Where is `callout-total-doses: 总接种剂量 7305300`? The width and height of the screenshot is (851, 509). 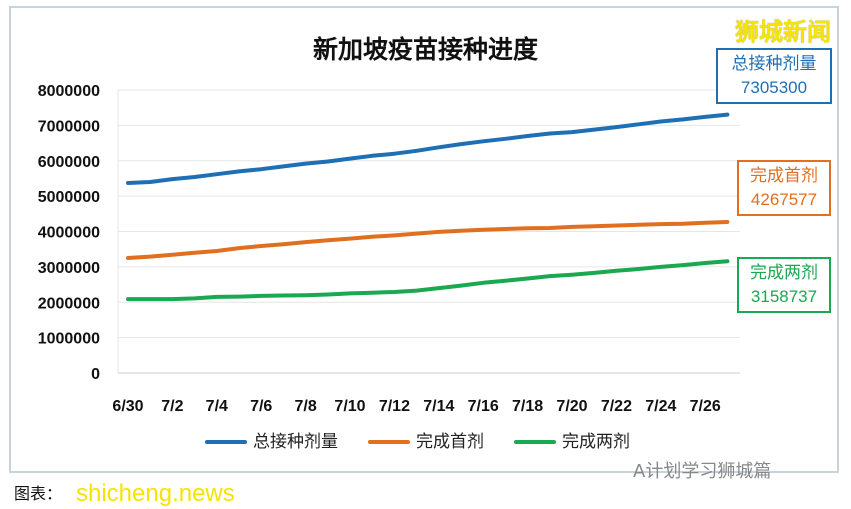 callout-total-doses: 总接种剂量 7305300 is located at coordinates (774, 76).